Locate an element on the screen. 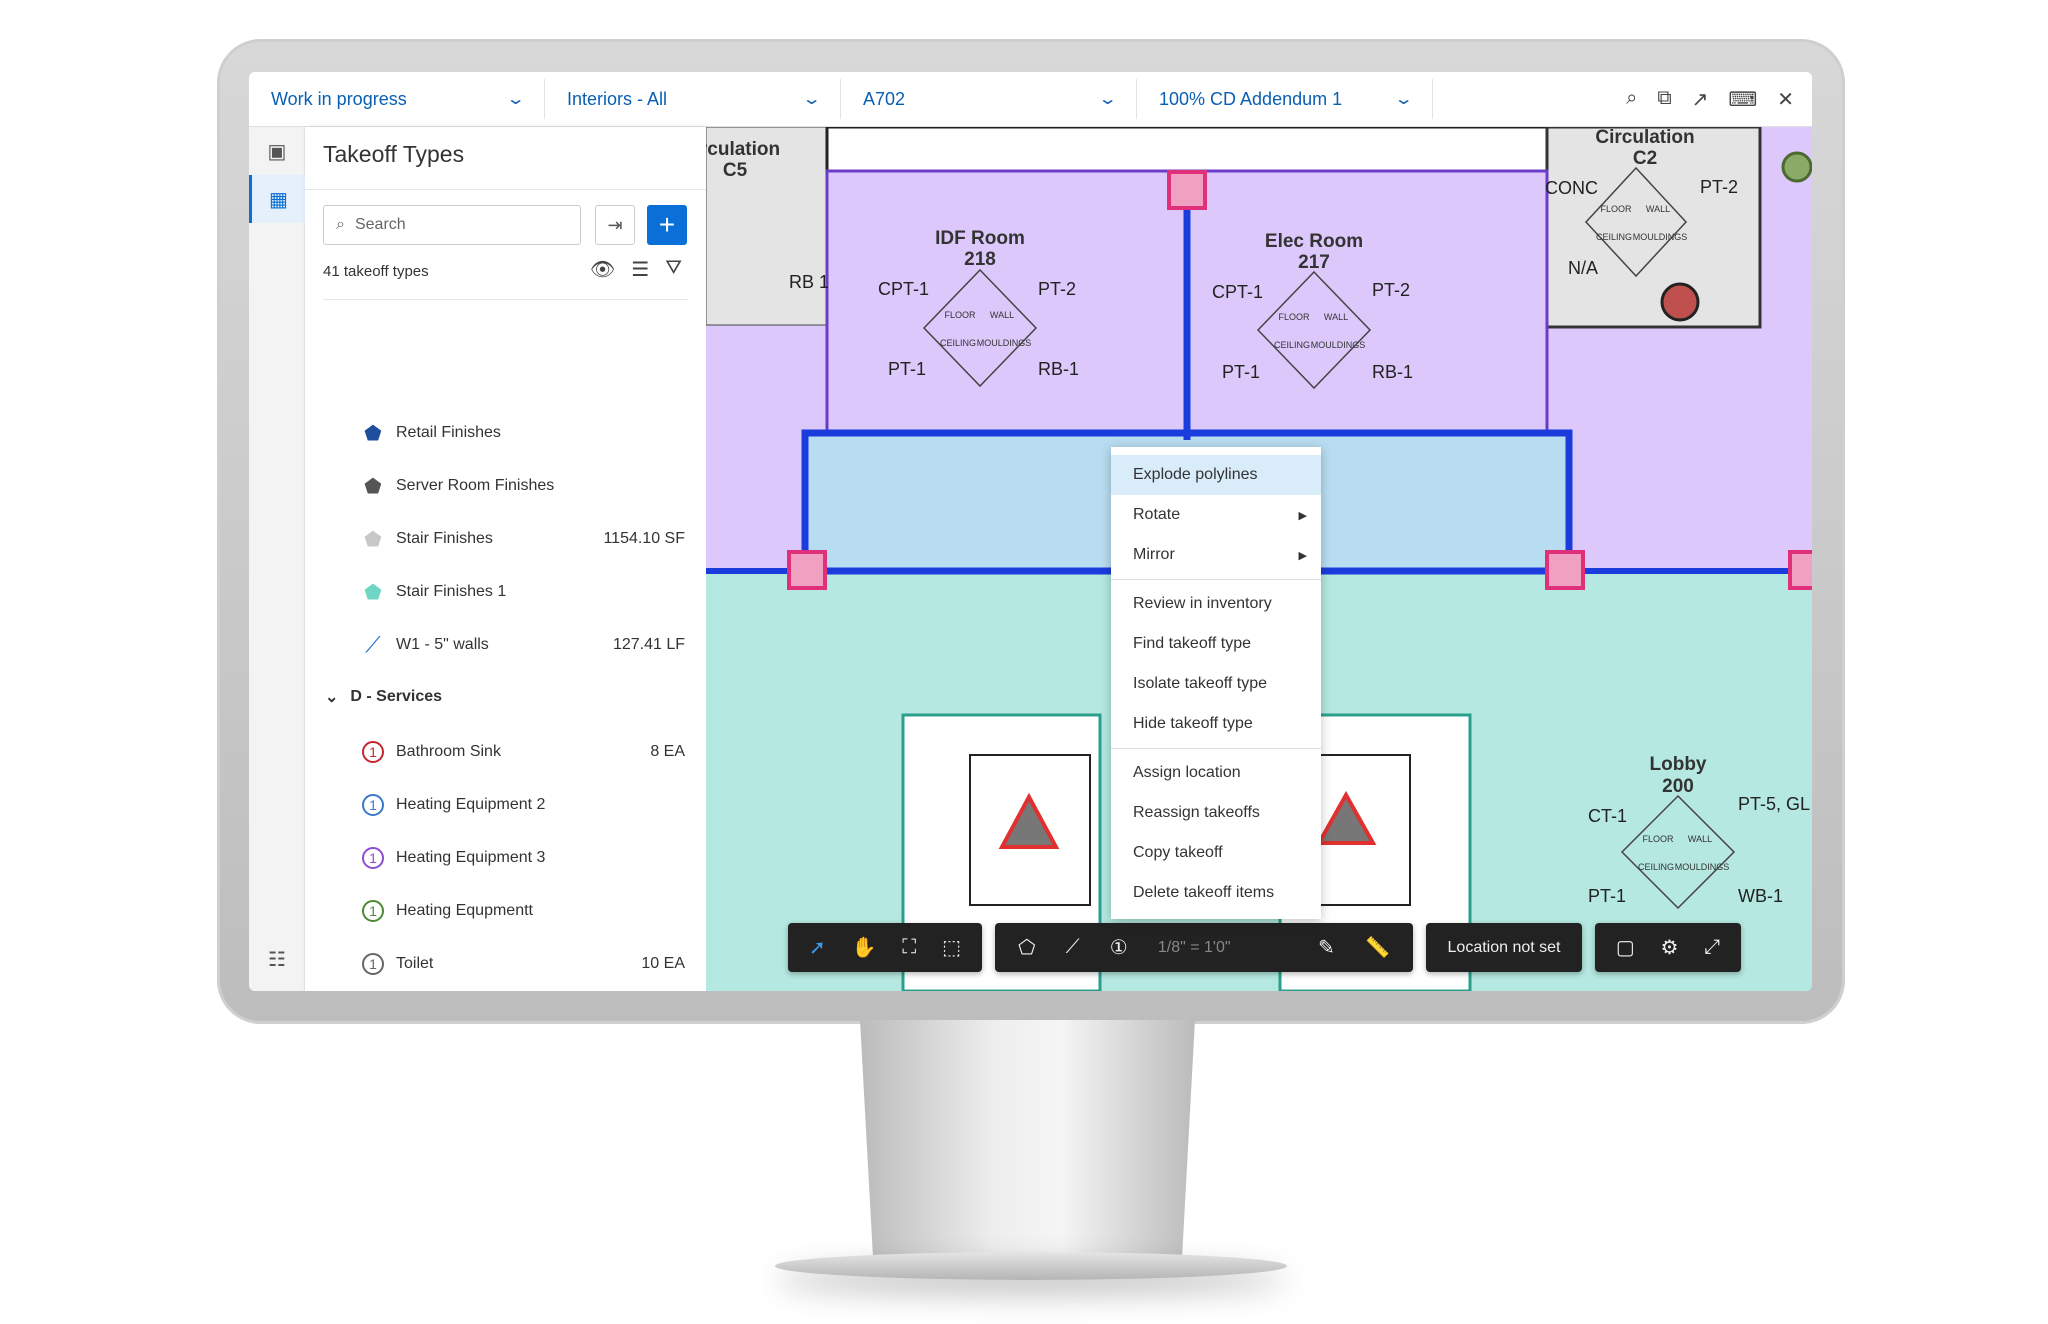 The image size is (2048, 1324). area-tool-icon: ⬠ is located at coordinates (1027, 948).